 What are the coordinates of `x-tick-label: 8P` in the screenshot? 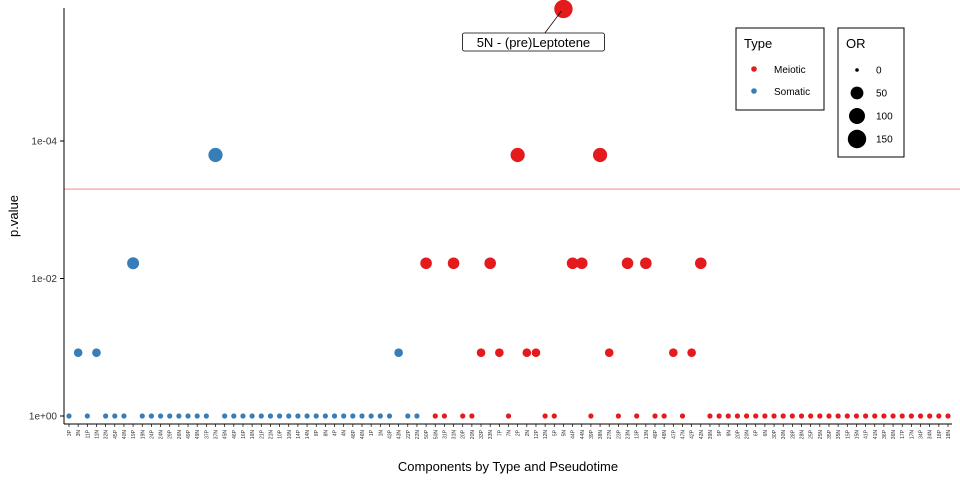 It's located at (317, 432).